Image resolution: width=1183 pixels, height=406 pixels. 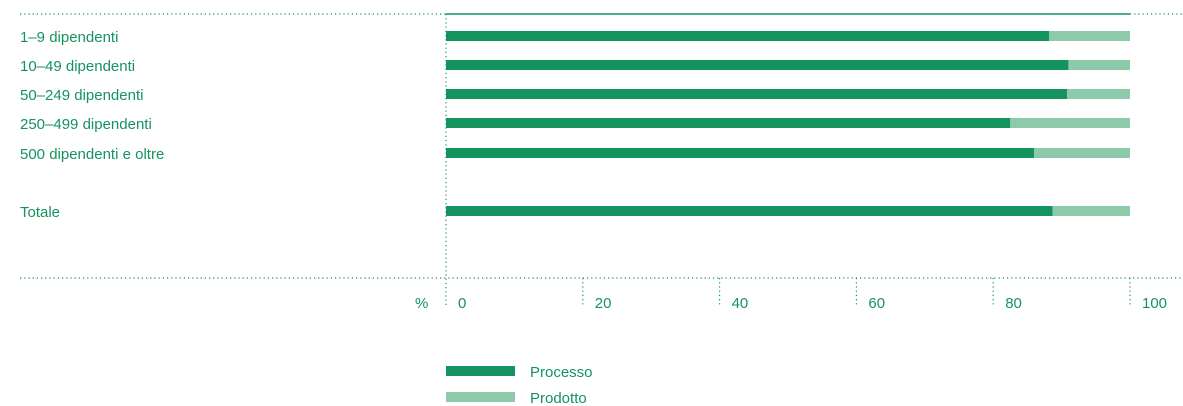 I want to click on legend-swatch-processo, so click(x=480, y=371).